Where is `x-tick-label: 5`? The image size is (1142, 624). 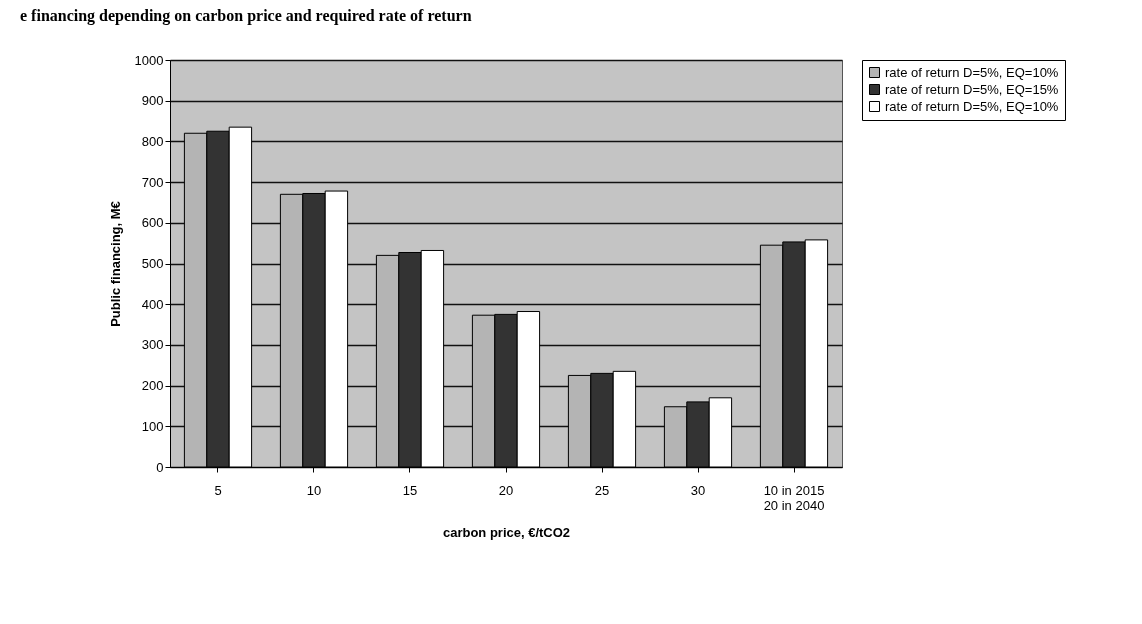
x-tick-label: 5 is located at coordinates (218, 490).